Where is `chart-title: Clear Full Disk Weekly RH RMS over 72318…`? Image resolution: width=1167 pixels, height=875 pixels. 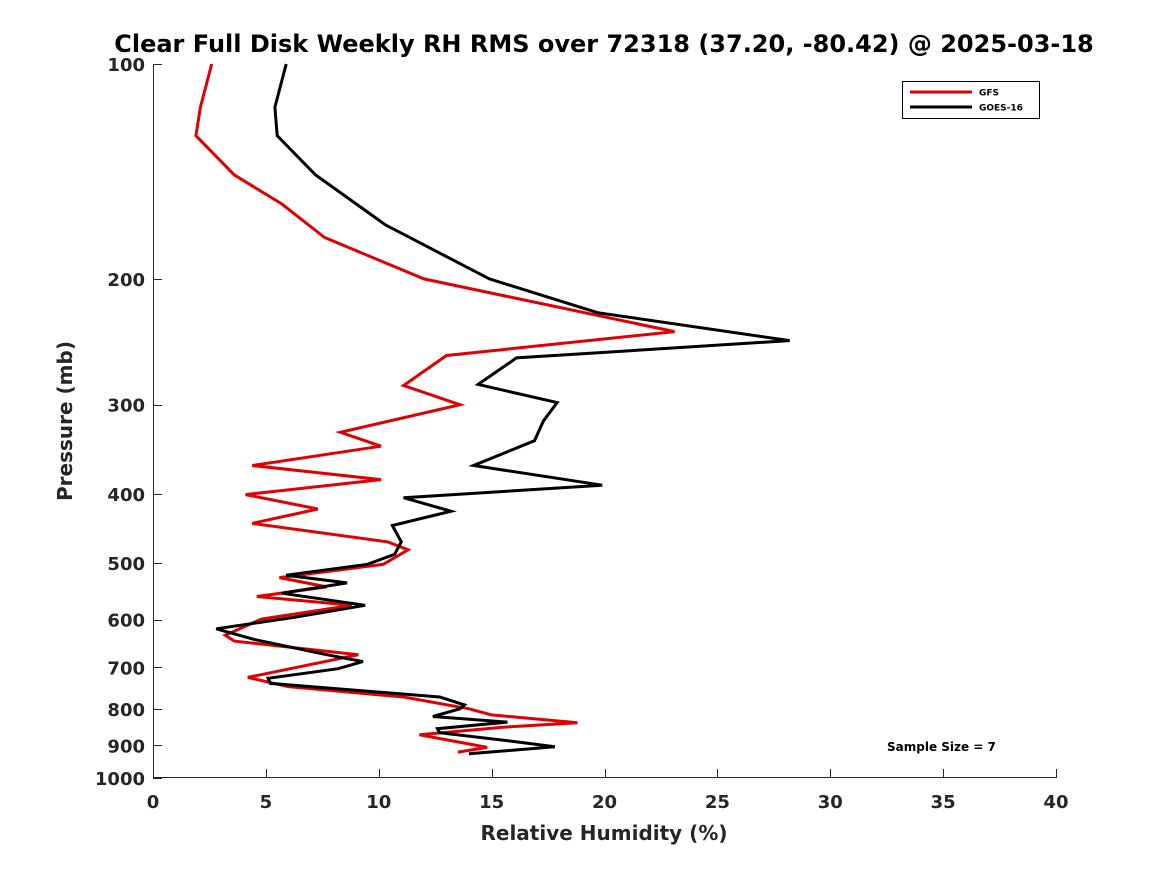 chart-title: Clear Full Disk Weekly RH RMS over 72318… is located at coordinates (604, 44).